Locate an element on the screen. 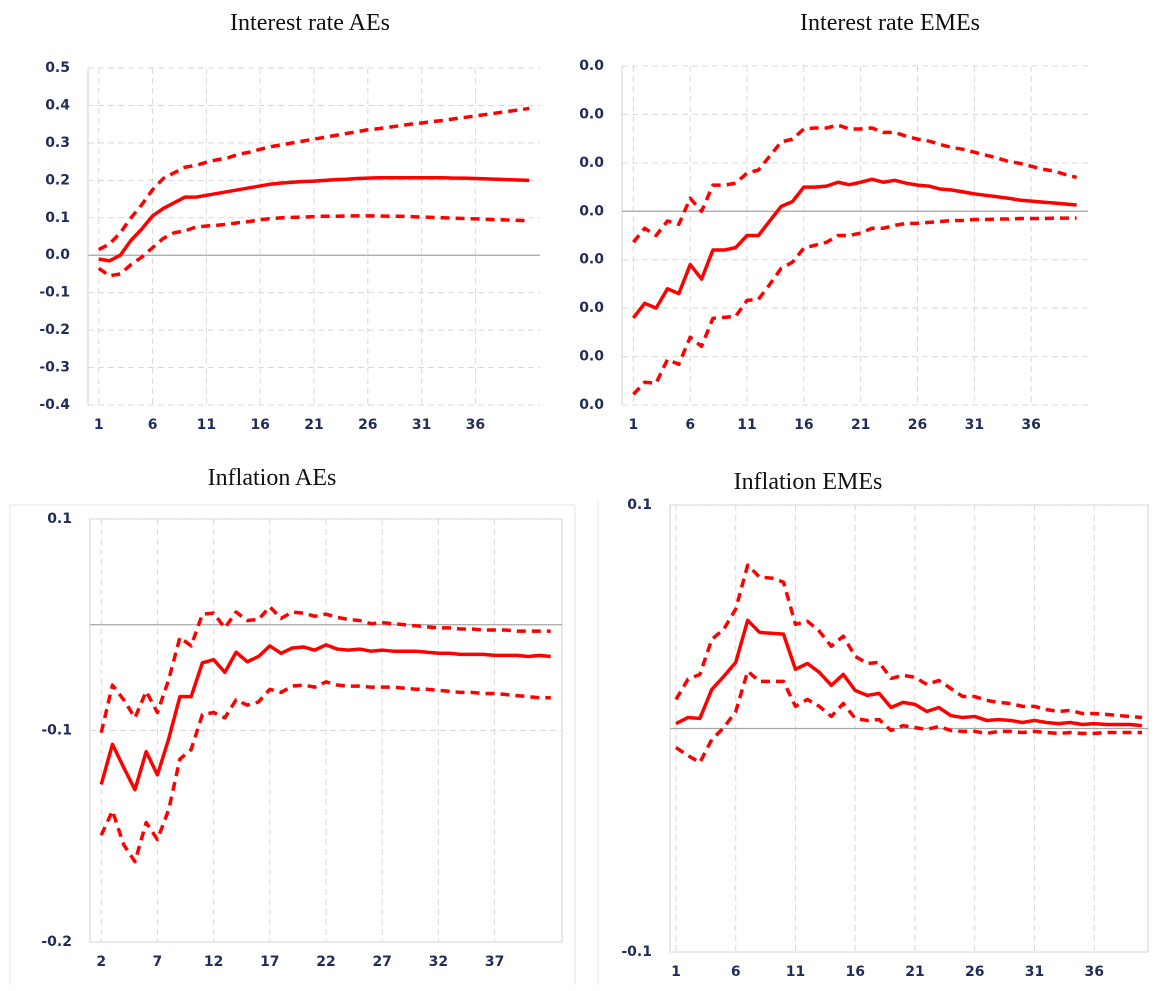 This screenshot has height=991, width=1159. y-tick-label: 0.4 is located at coordinates (57, 105).